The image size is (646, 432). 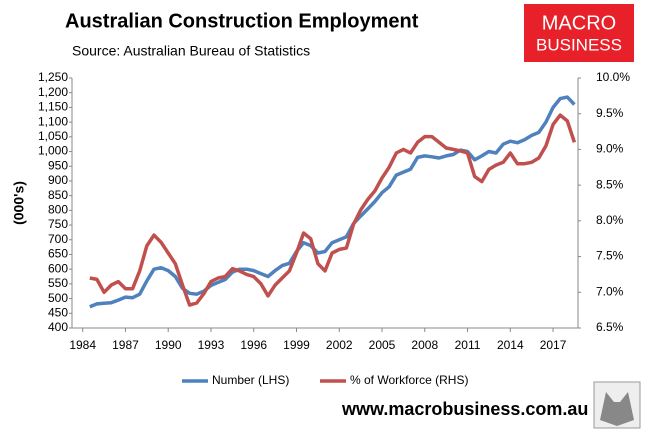 I want to click on x-tick-label: 1993, so click(x=211, y=345).